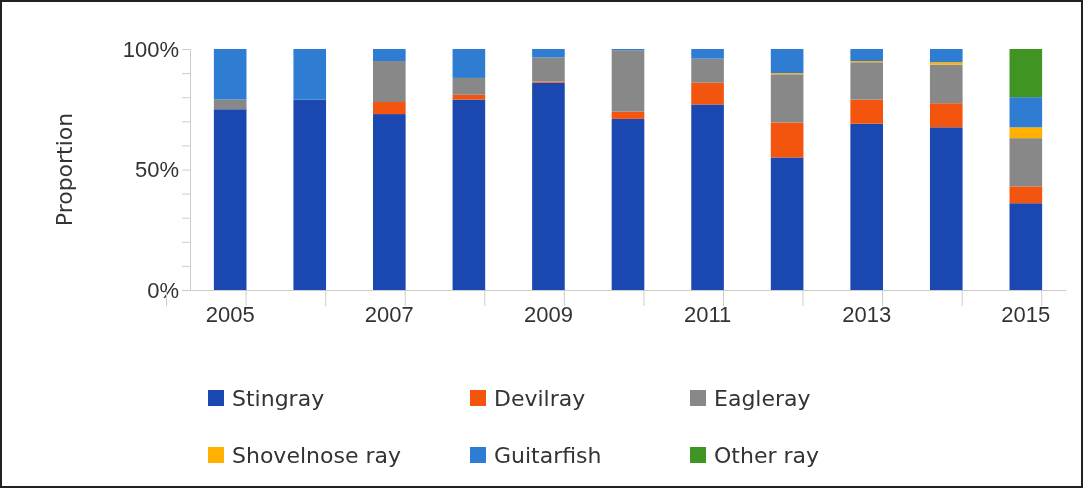  I want to click on y-axis-title: Proportion, so click(64, 169).